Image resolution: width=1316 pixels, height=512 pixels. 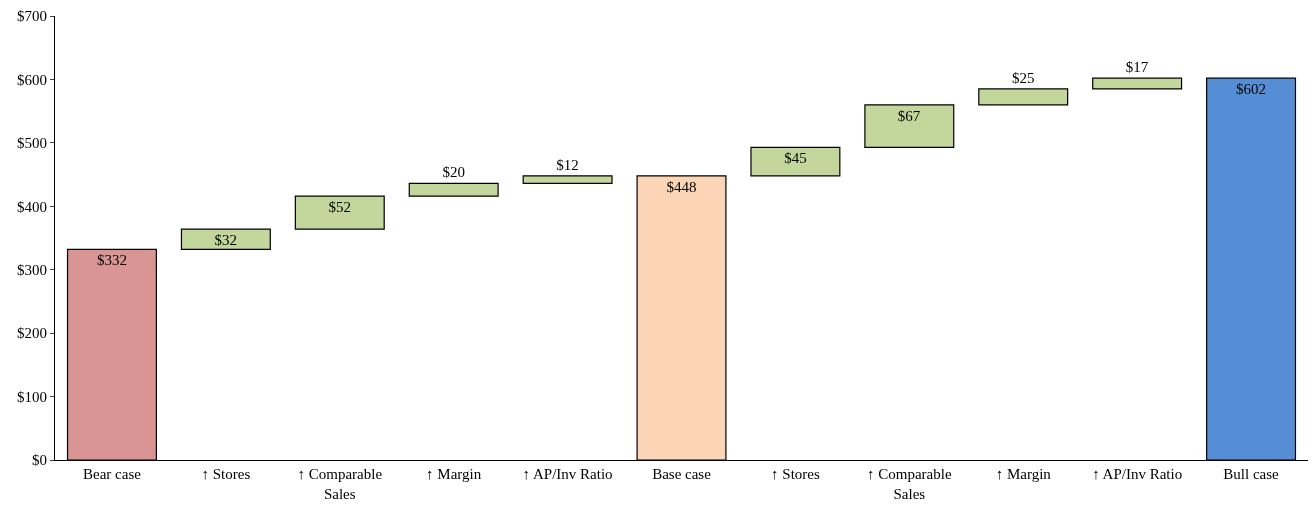 I want to click on y-tick-label: $600, so click(x=32, y=79).